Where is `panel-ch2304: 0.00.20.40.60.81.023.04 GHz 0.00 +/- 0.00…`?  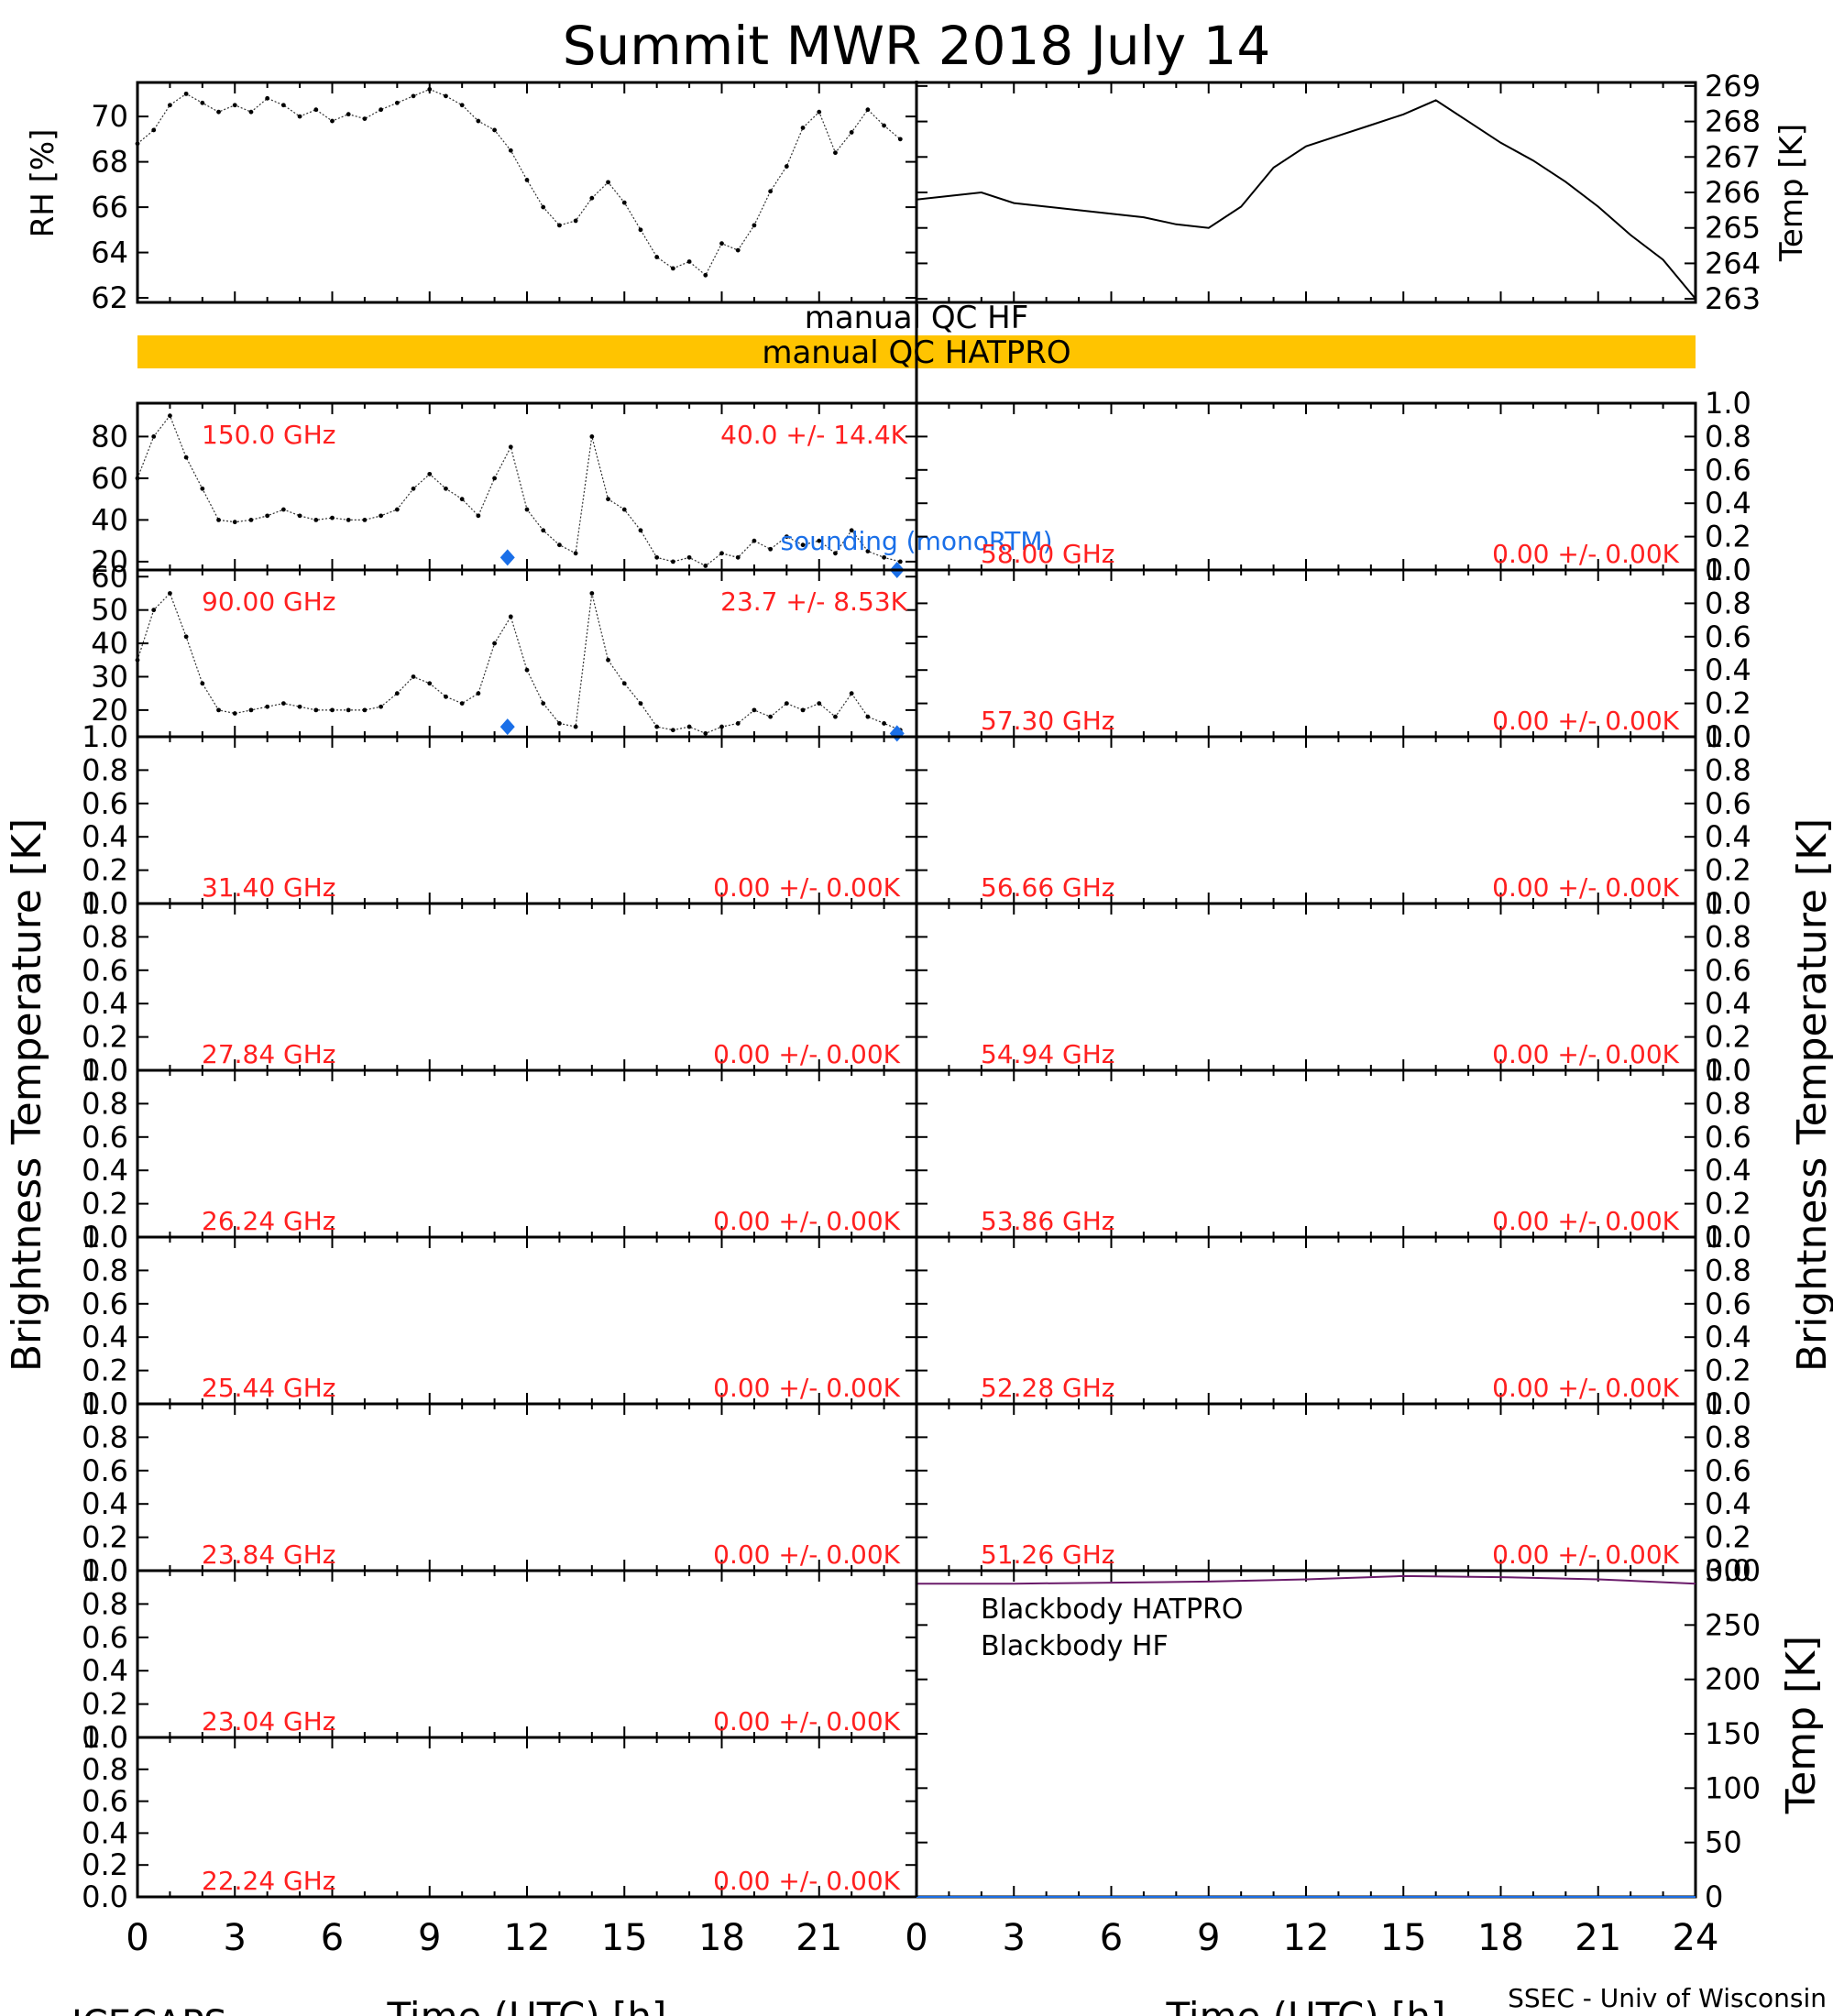 panel-ch2304: 0.00.20.40.60.81.023.04 GHz 0.00 +/- 0.00… is located at coordinates (500, 1654).